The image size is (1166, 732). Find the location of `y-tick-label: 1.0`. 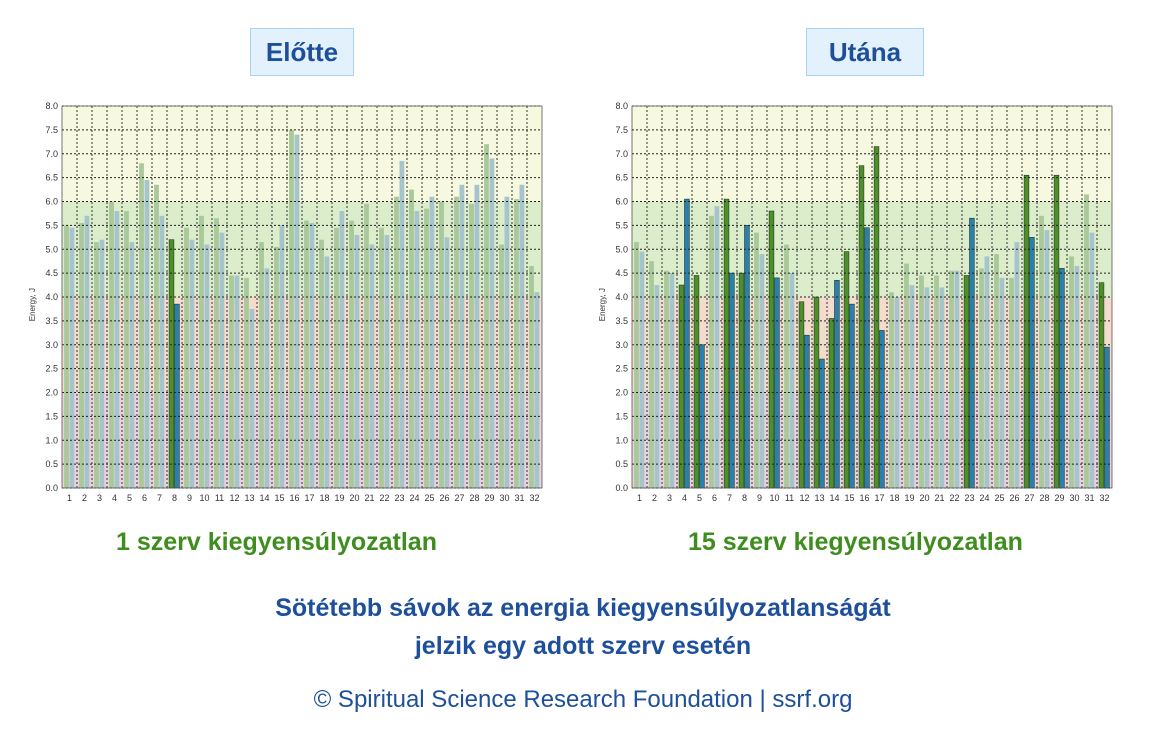

y-tick-label: 1.0 is located at coordinates (621, 440).